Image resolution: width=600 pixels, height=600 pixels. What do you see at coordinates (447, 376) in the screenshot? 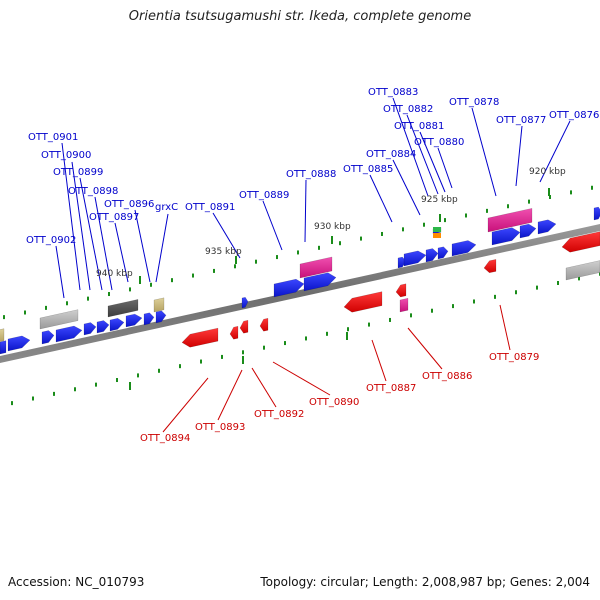
I see `gene-label-reverse: OTT_0886` at bounding box center [447, 376].